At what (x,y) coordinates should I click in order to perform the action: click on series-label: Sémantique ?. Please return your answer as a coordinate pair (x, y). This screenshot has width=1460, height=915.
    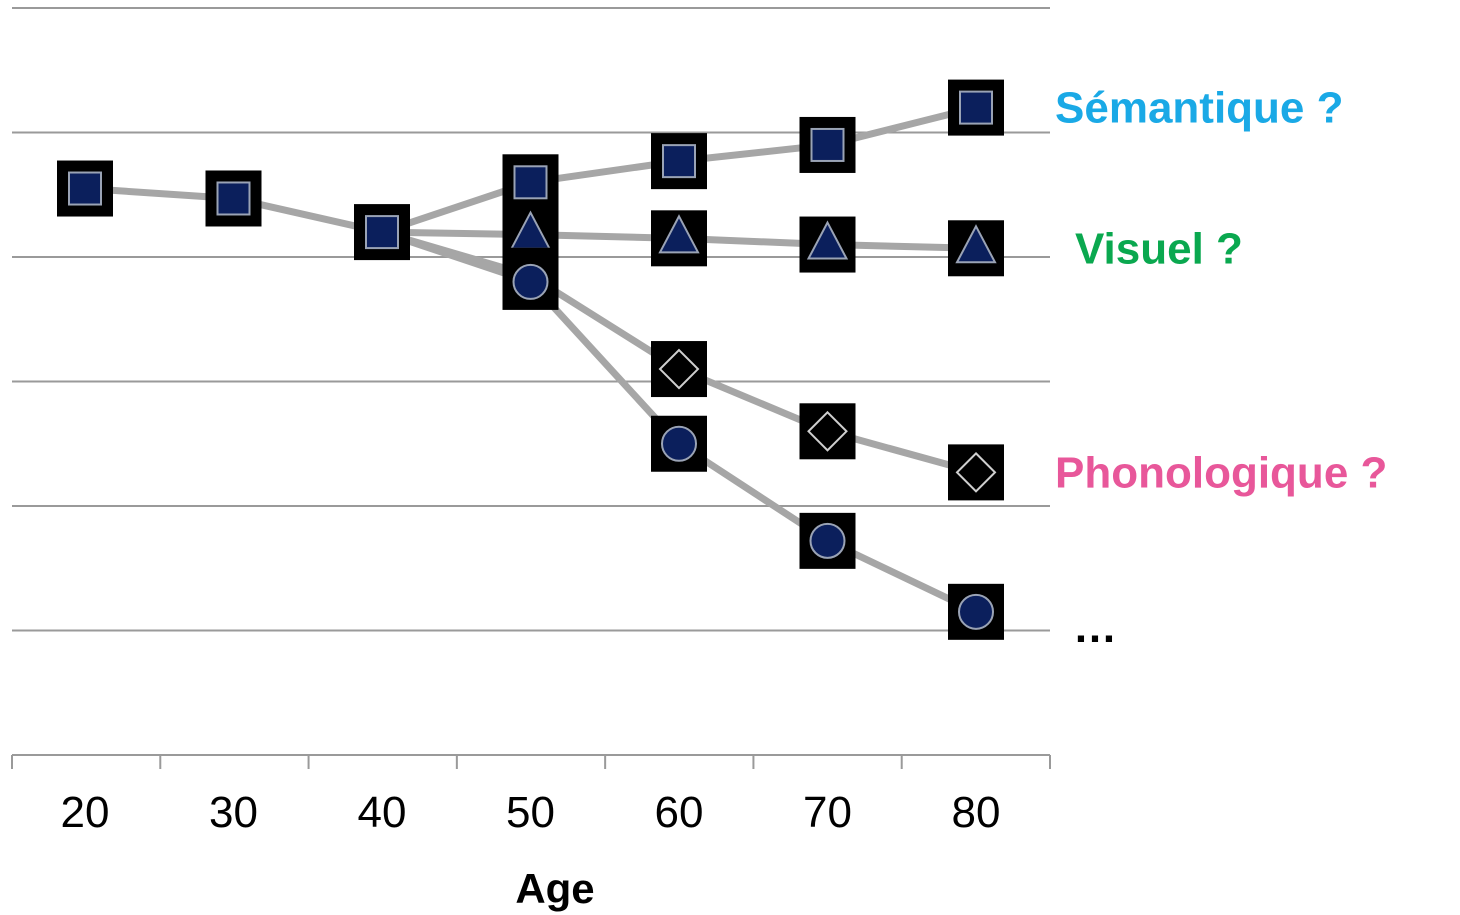
    Looking at the image, I should click on (1199, 108).